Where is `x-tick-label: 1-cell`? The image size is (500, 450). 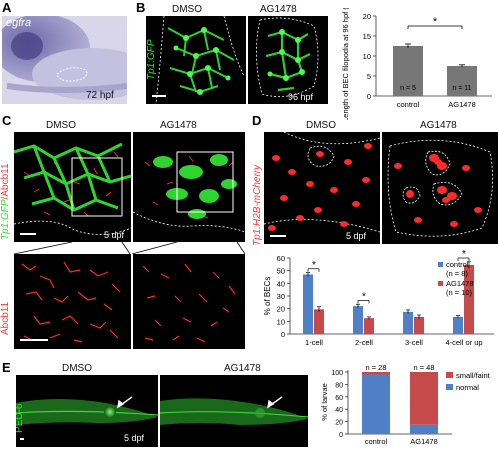 x-tick-label: 1-cell is located at coordinates (314, 342).